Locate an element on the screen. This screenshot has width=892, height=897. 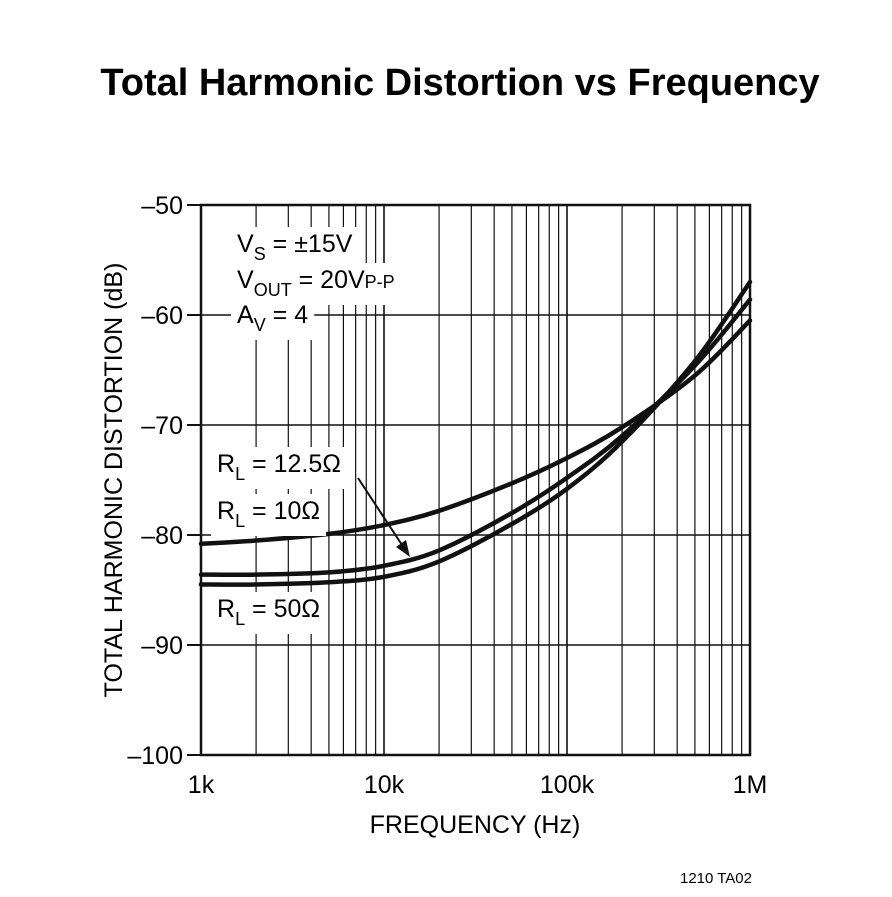
x-tick-label: 10k is located at coordinates (384, 785).